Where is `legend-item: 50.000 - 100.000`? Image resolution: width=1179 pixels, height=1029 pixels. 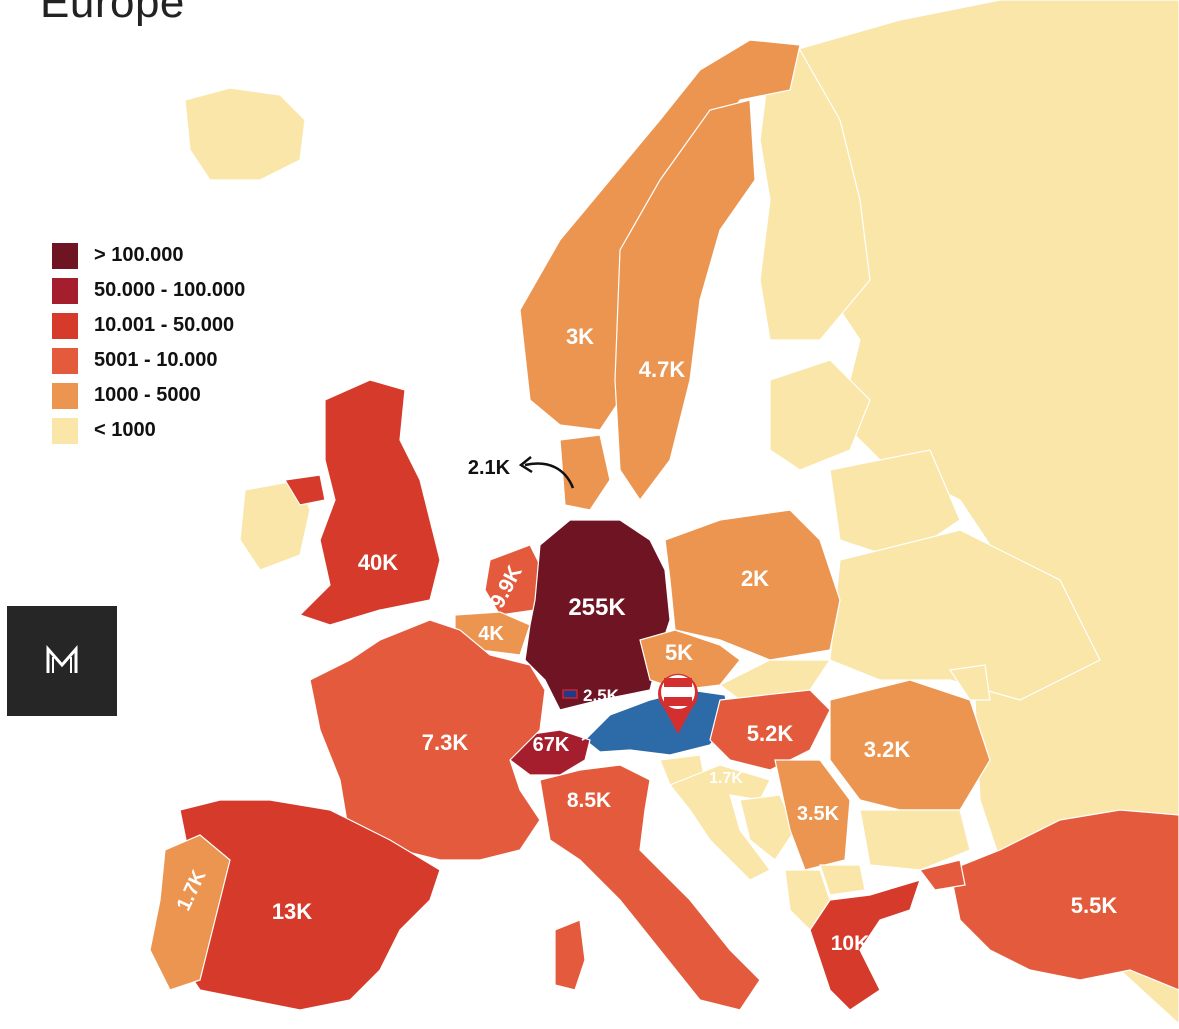 legend-item: 50.000 - 100.000 is located at coordinates (148, 290).